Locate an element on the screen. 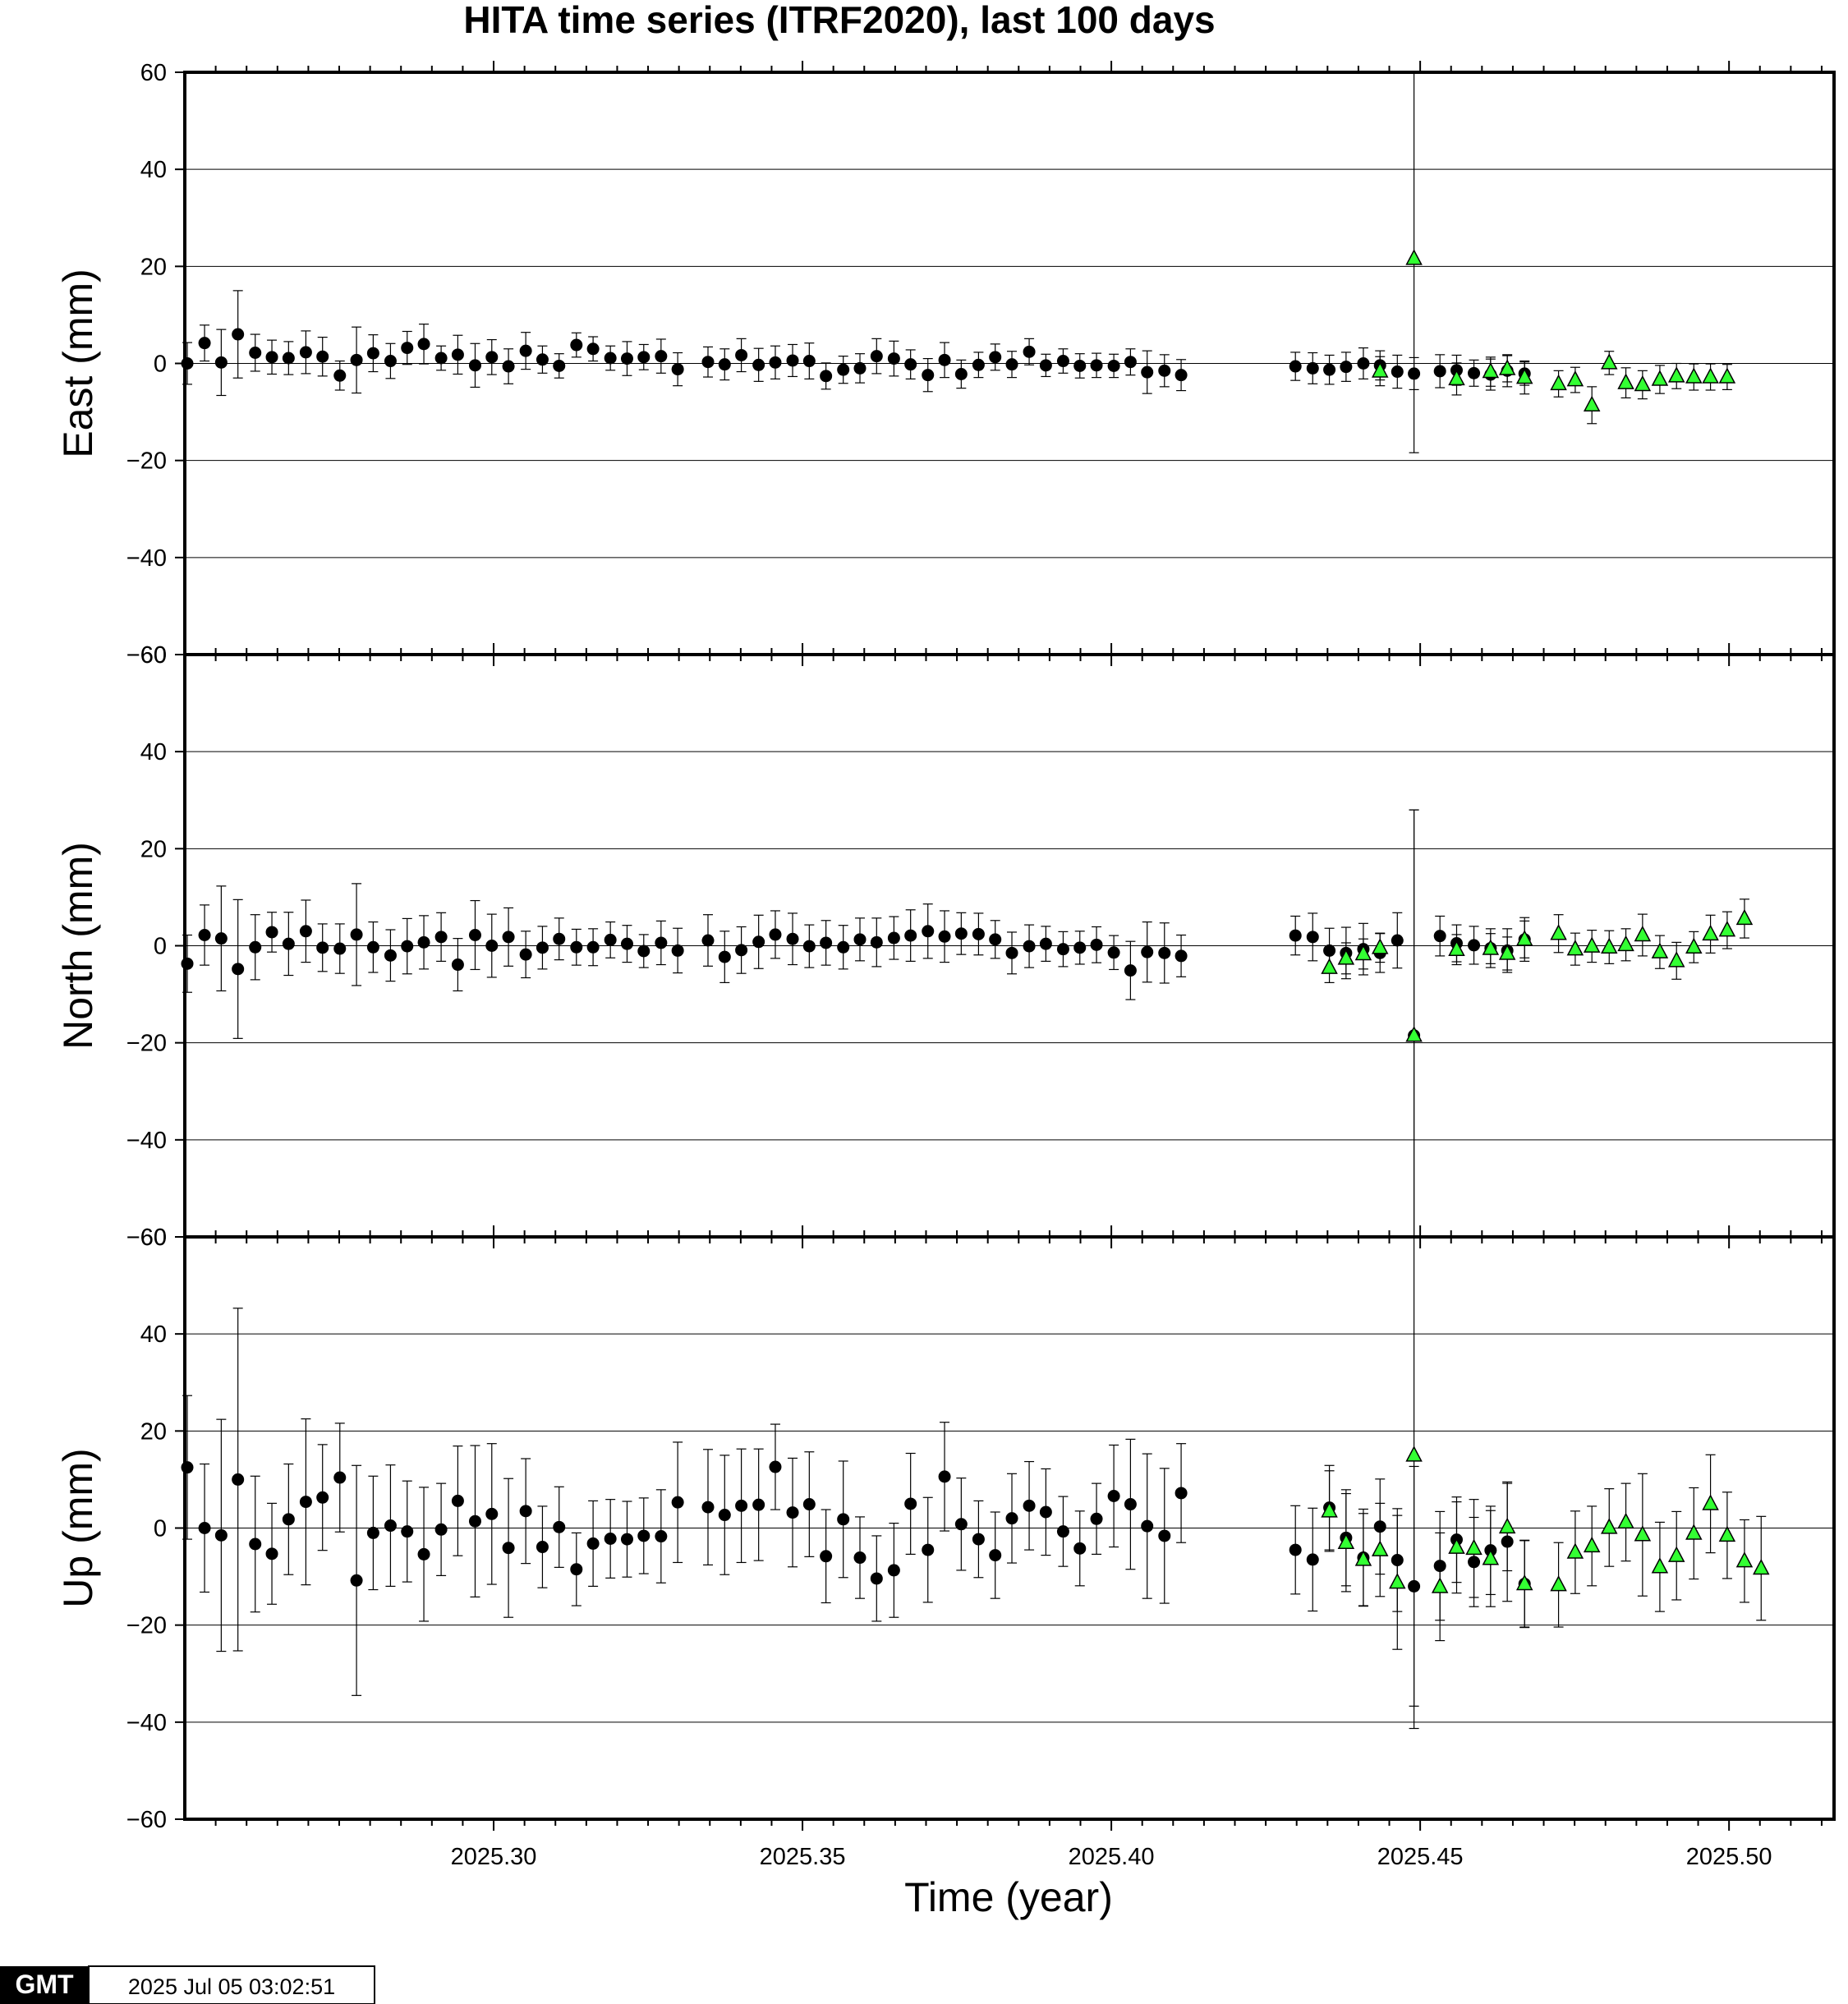 Image resolution: width=1848 pixels, height=2004 pixels. x-tick-label: 2025.35 is located at coordinates (803, 1857).